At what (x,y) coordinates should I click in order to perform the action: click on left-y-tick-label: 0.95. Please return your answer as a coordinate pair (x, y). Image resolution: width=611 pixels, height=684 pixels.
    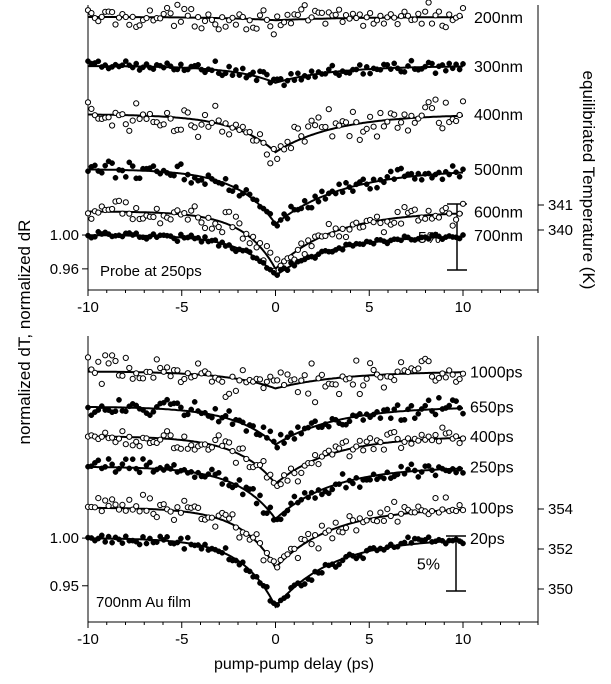
    Looking at the image, I should click on (64, 586).